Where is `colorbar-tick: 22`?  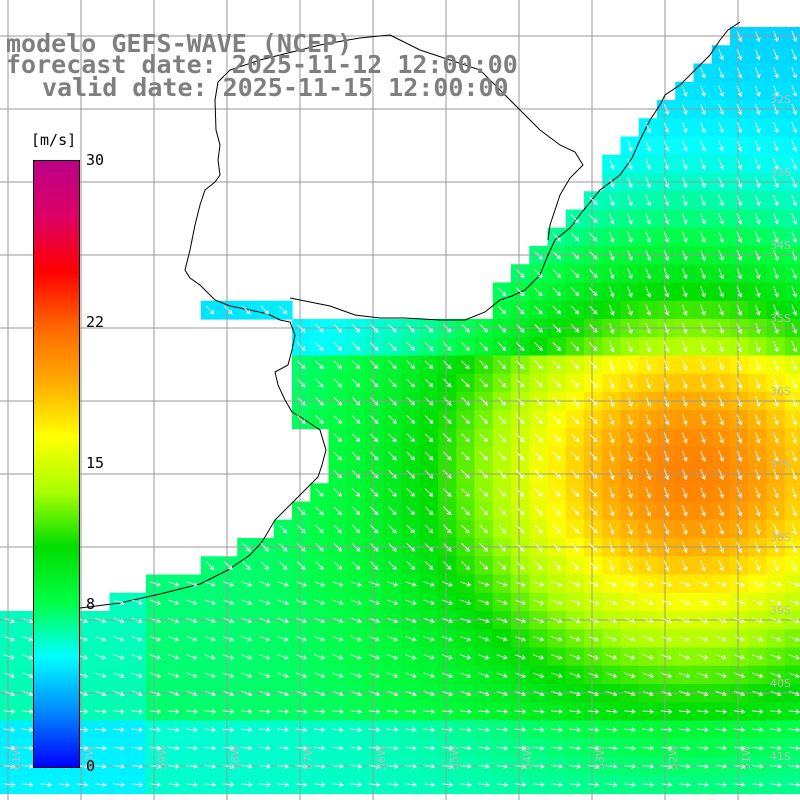
colorbar-tick: 22 is located at coordinates (95, 321).